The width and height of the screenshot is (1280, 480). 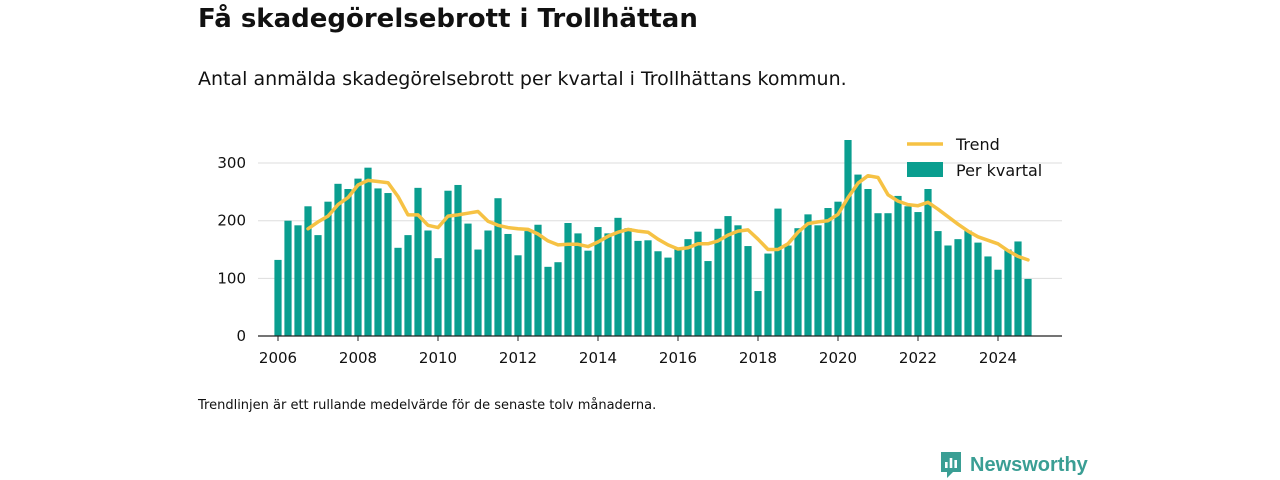 I want to click on x-tick-label: 2022, so click(x=918, y=358).